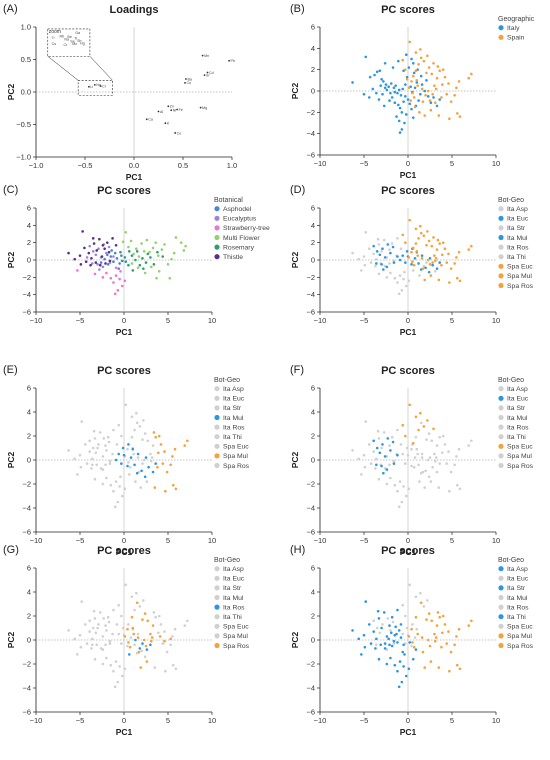  Describe the element at coordinates (10, 370) in the screenshot. I see `panel-label: (E)` at that location.